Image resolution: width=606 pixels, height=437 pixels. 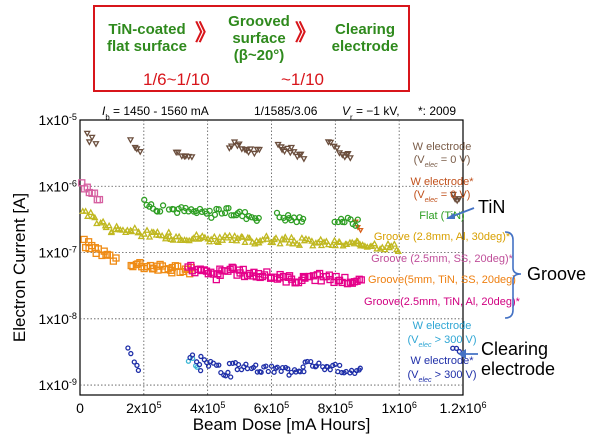 What do you see at coordinates (442, 259) in the screenshot?
I see `legend-entry: Groove (2.5mm, SS, 20deg)*` at bounding box center [442, 259].